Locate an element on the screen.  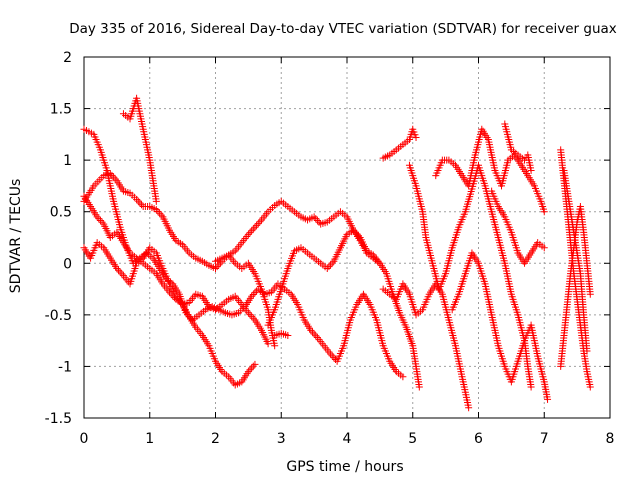
x-tick-label: 1 is located at coordinates (149, 439).